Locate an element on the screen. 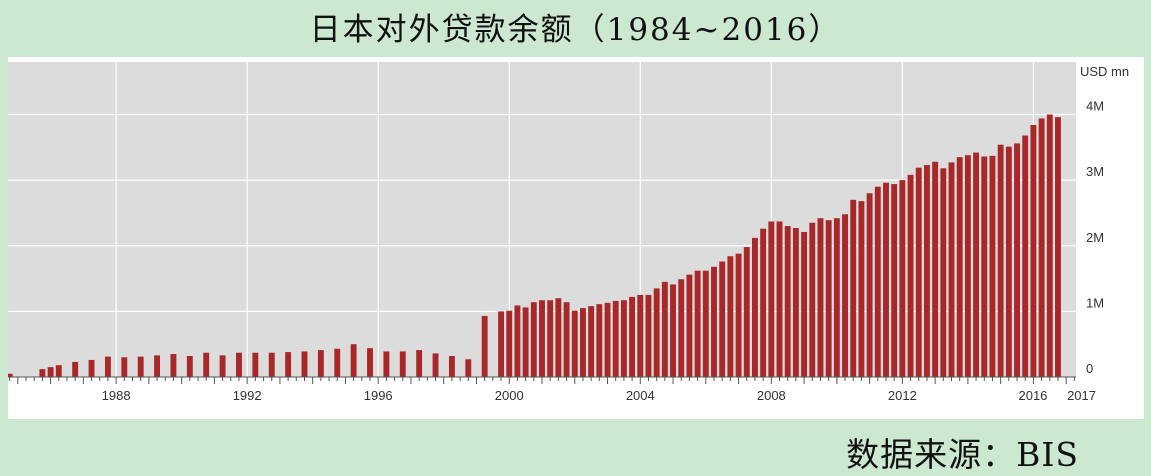 Image resolution: width=1151 pixels, height=476 pixels. y-tick-label: 2M is located at coordinates (1095, 237).